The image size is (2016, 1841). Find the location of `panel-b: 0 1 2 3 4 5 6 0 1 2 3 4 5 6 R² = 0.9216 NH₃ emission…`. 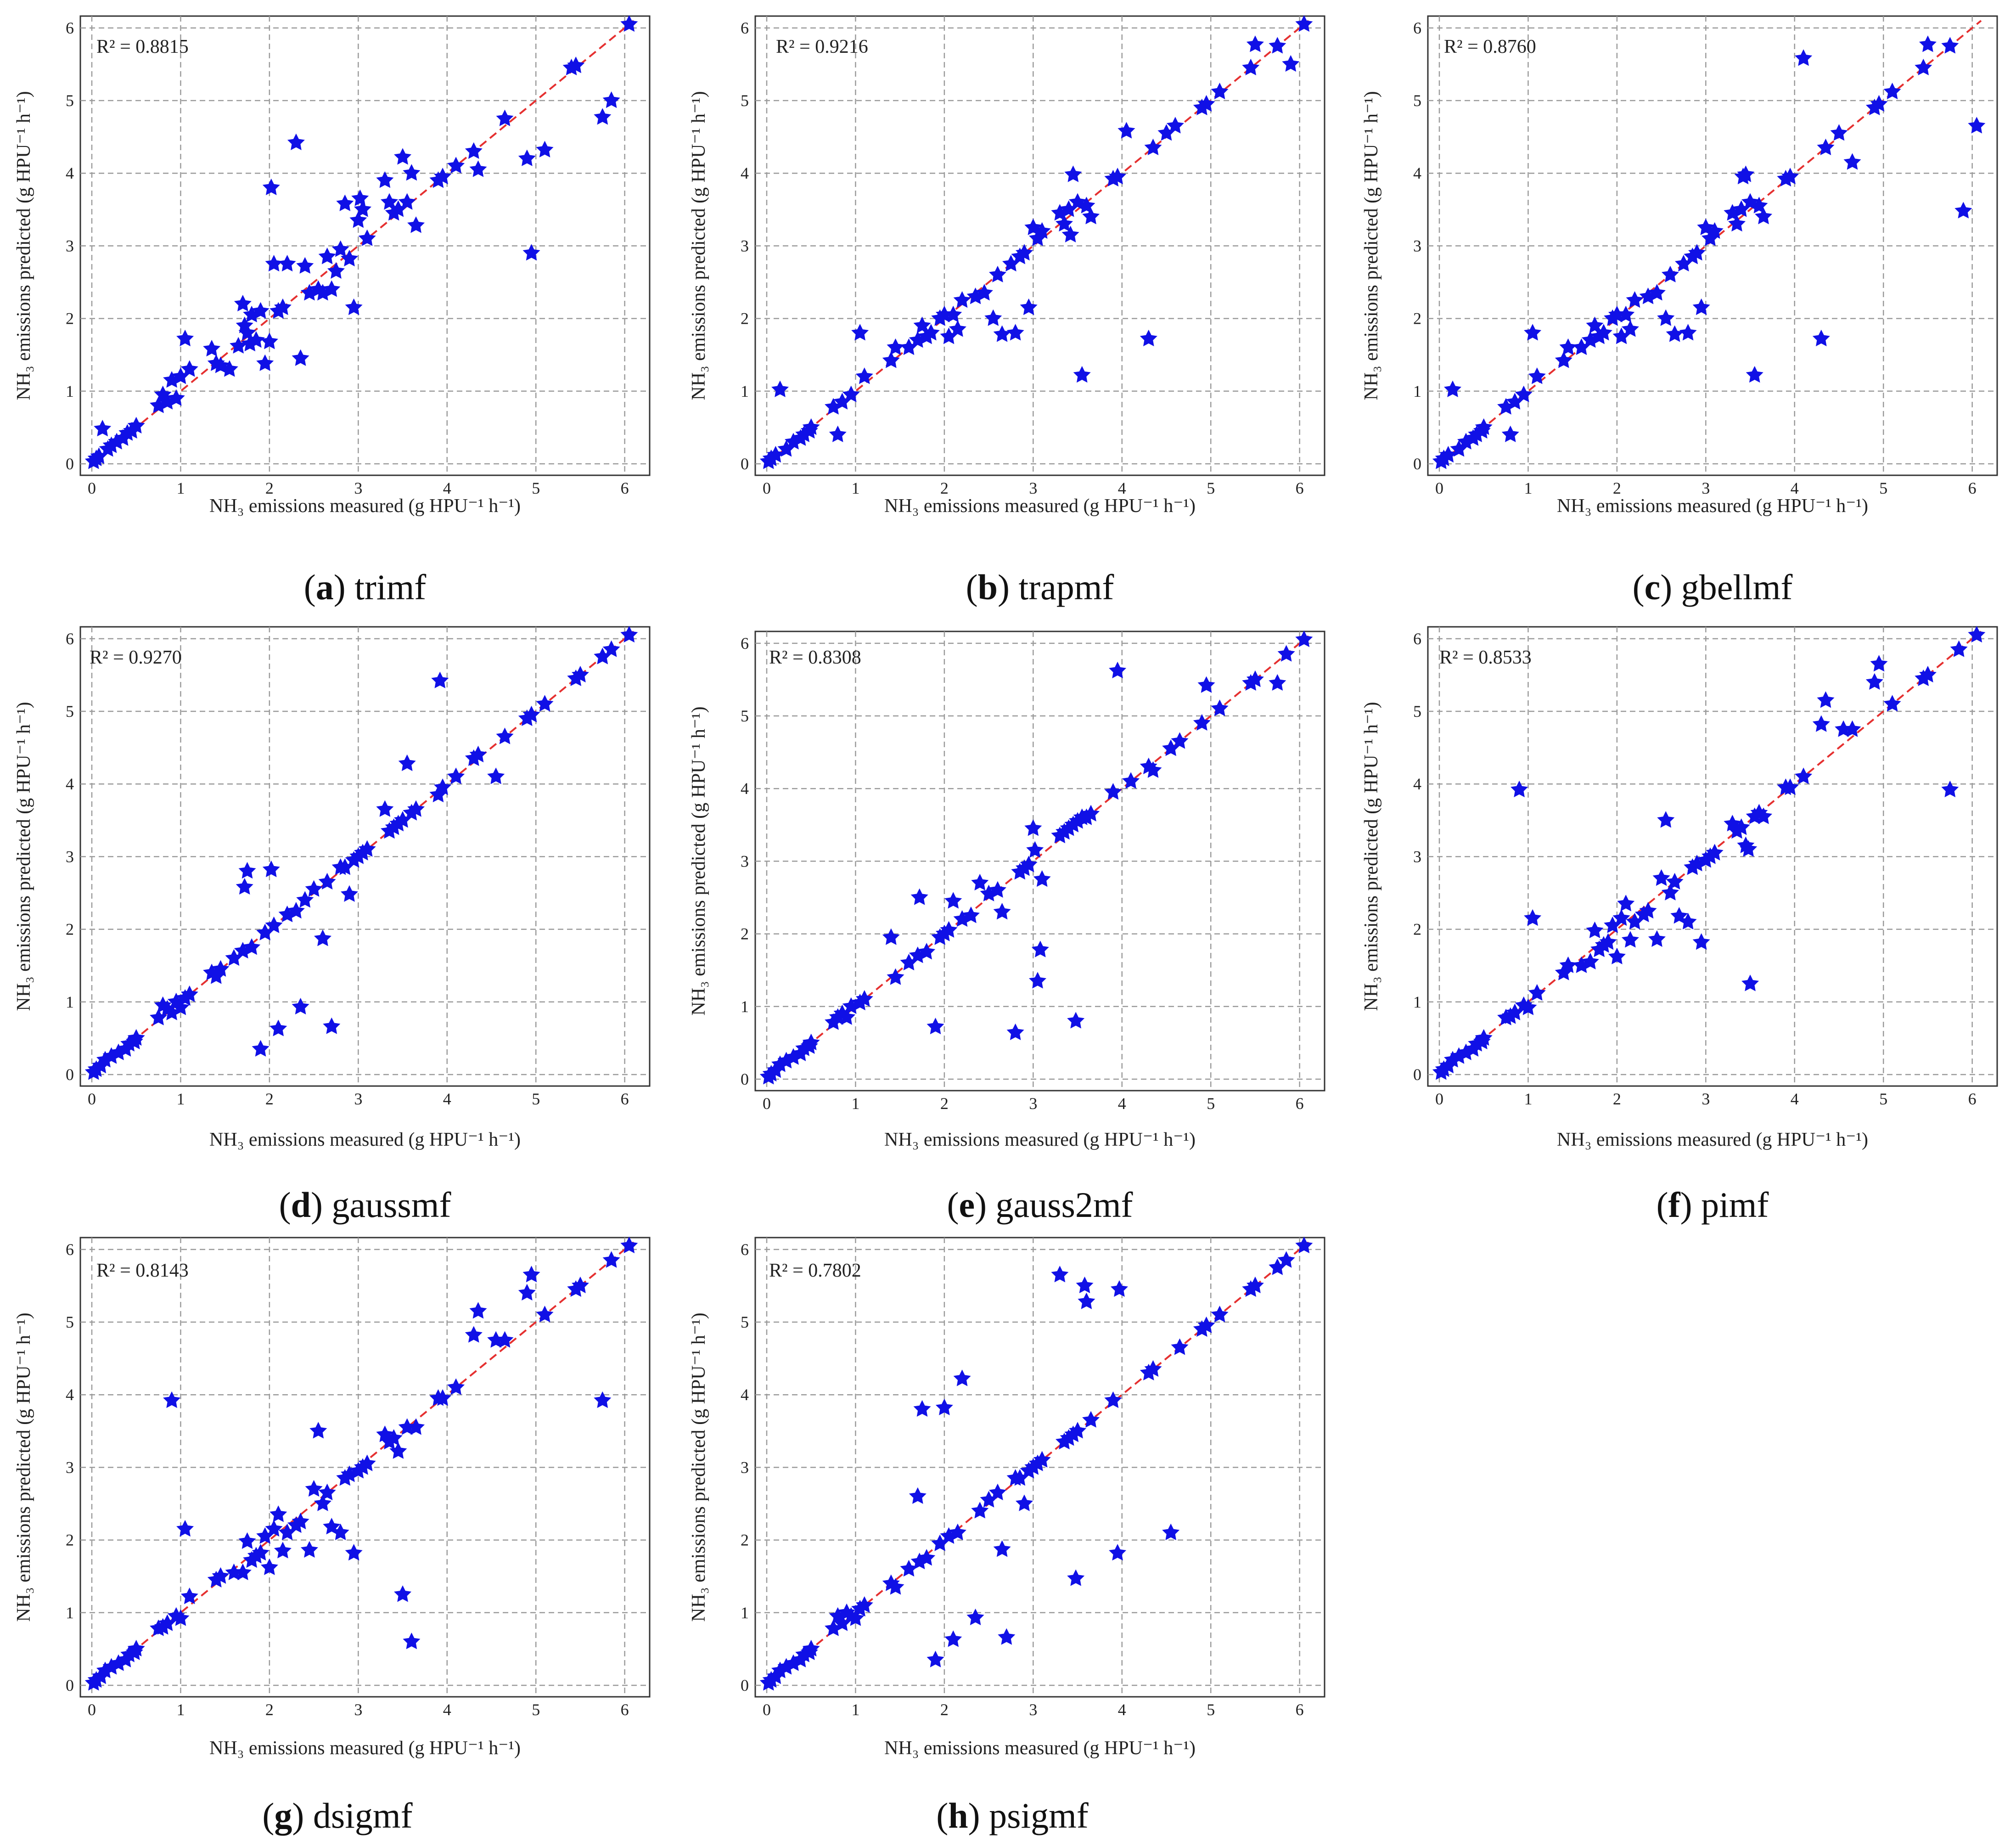

panel-b: 0 1 2 3 4 5 6 0 1 2 3 4 5 6 R² = 0.9216 NH₃ emission… is located at coordinates (1006, 311).